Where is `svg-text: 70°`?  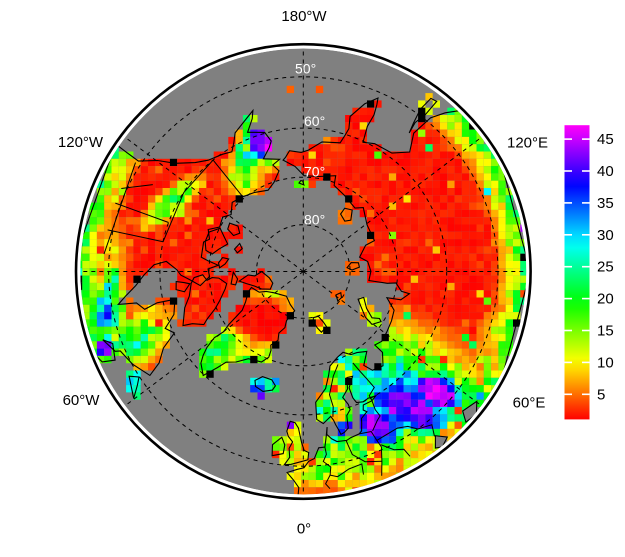 svg-text: 70° is located at coordinates (314, 172).